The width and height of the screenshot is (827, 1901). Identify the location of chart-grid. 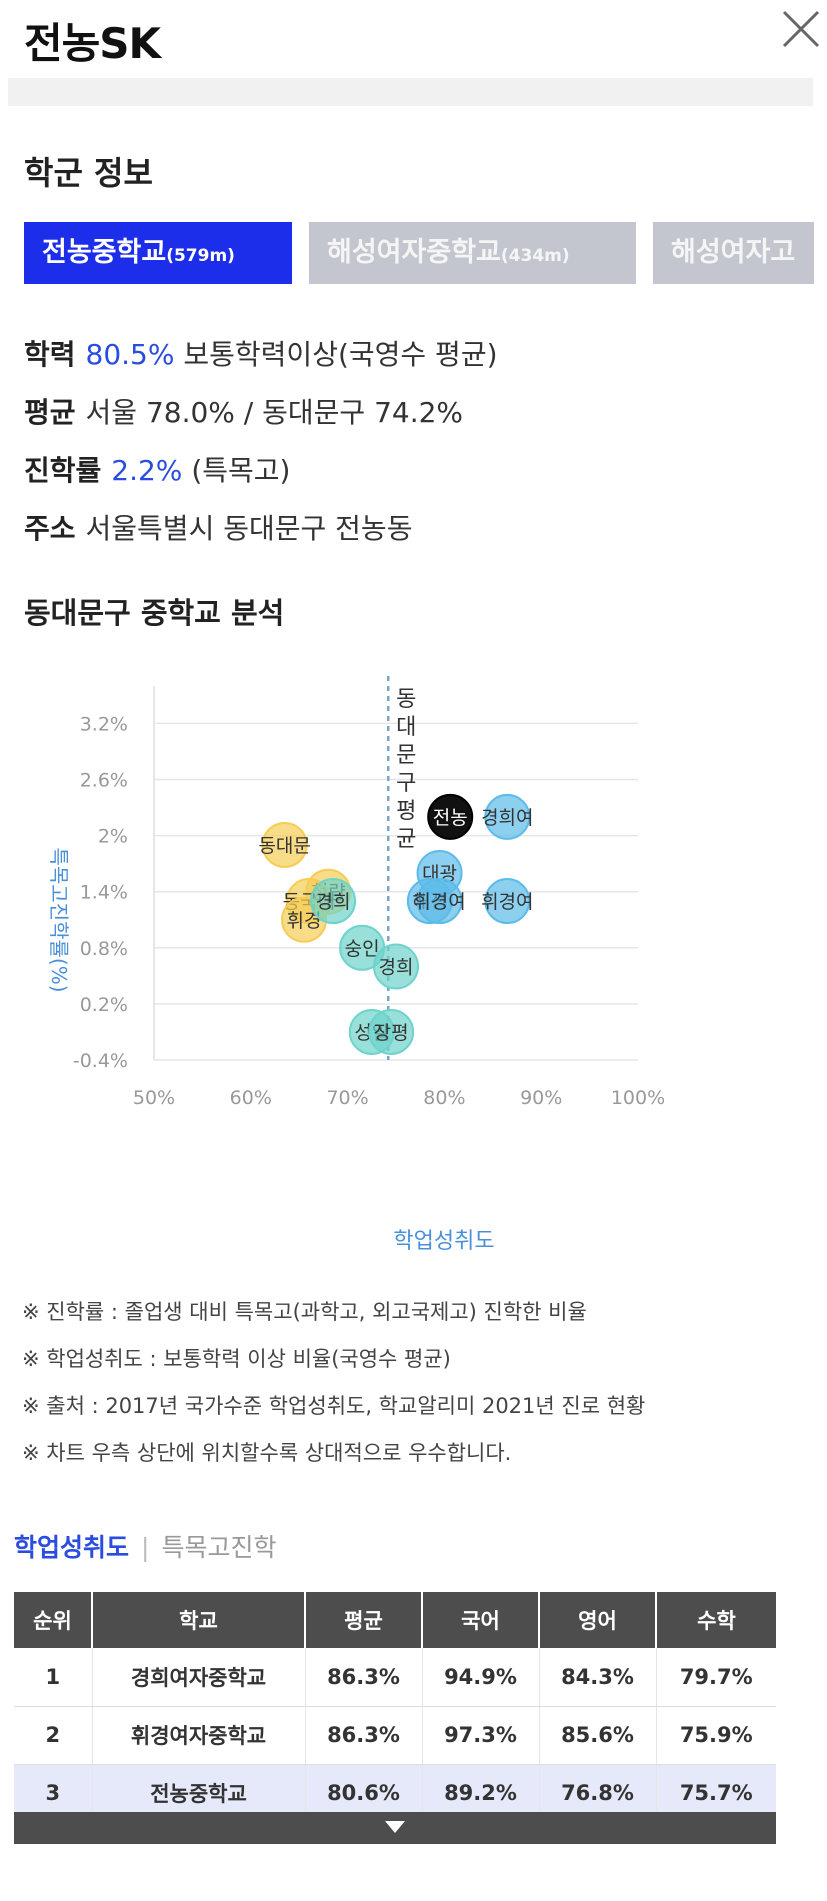
(395, 873).